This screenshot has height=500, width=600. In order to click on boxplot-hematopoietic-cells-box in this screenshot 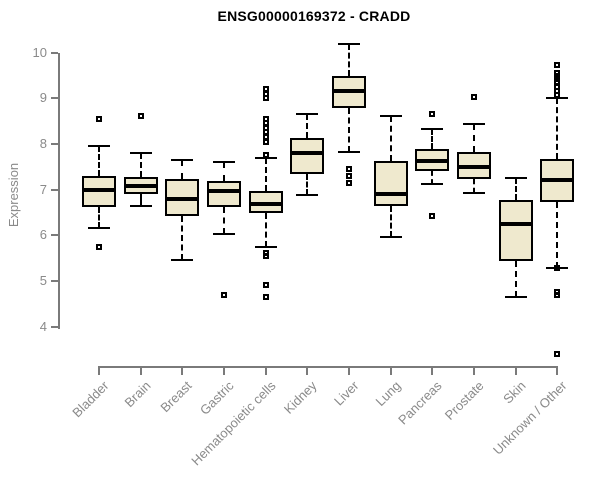, I will do `click(265, 201)`.